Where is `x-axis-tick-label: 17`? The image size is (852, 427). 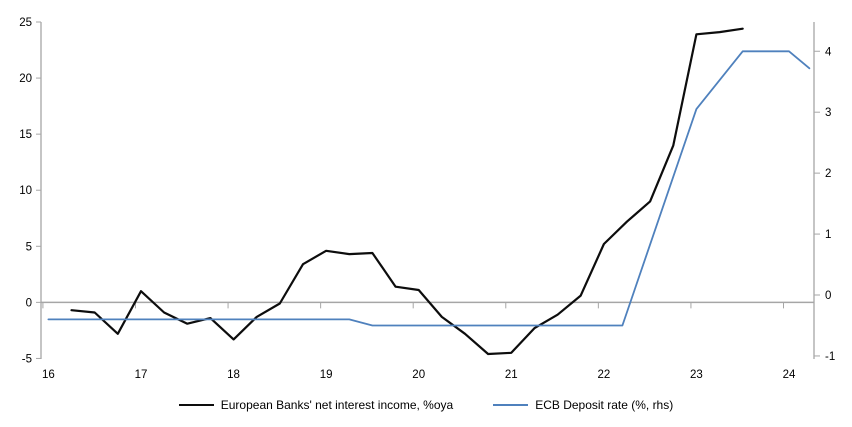
x-axis-tick-label: 17 is located at coordinates (141, 375).